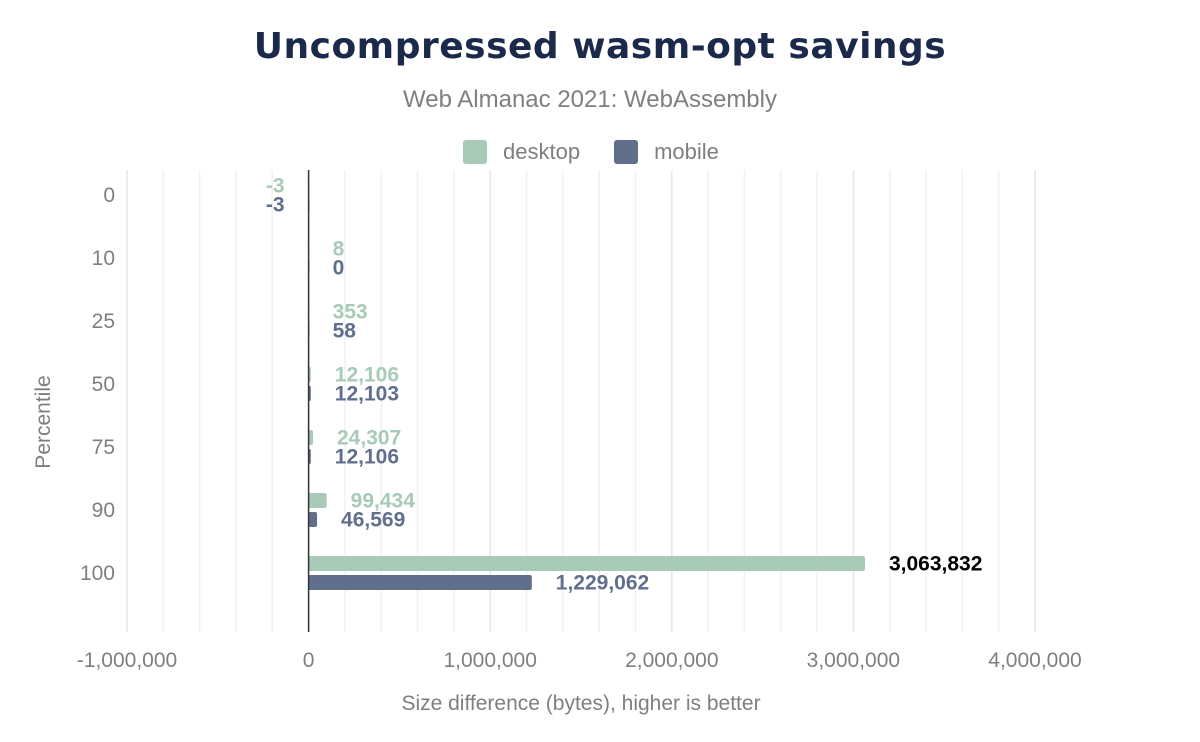 This screenshot has width=1200, height=742. What do you see at coordinates (43, 421) in the screenshot?
I see `y-axis-label: Percentile` at bounding box center [43, 421].